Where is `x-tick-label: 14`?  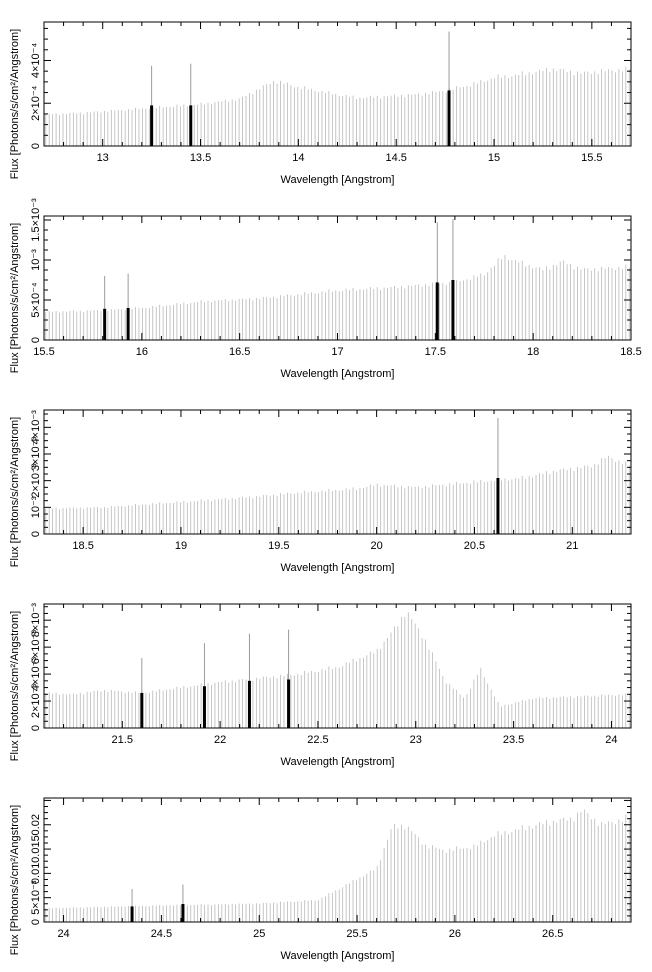
x-tick-label: 14 is located at coordinates (298, 158).